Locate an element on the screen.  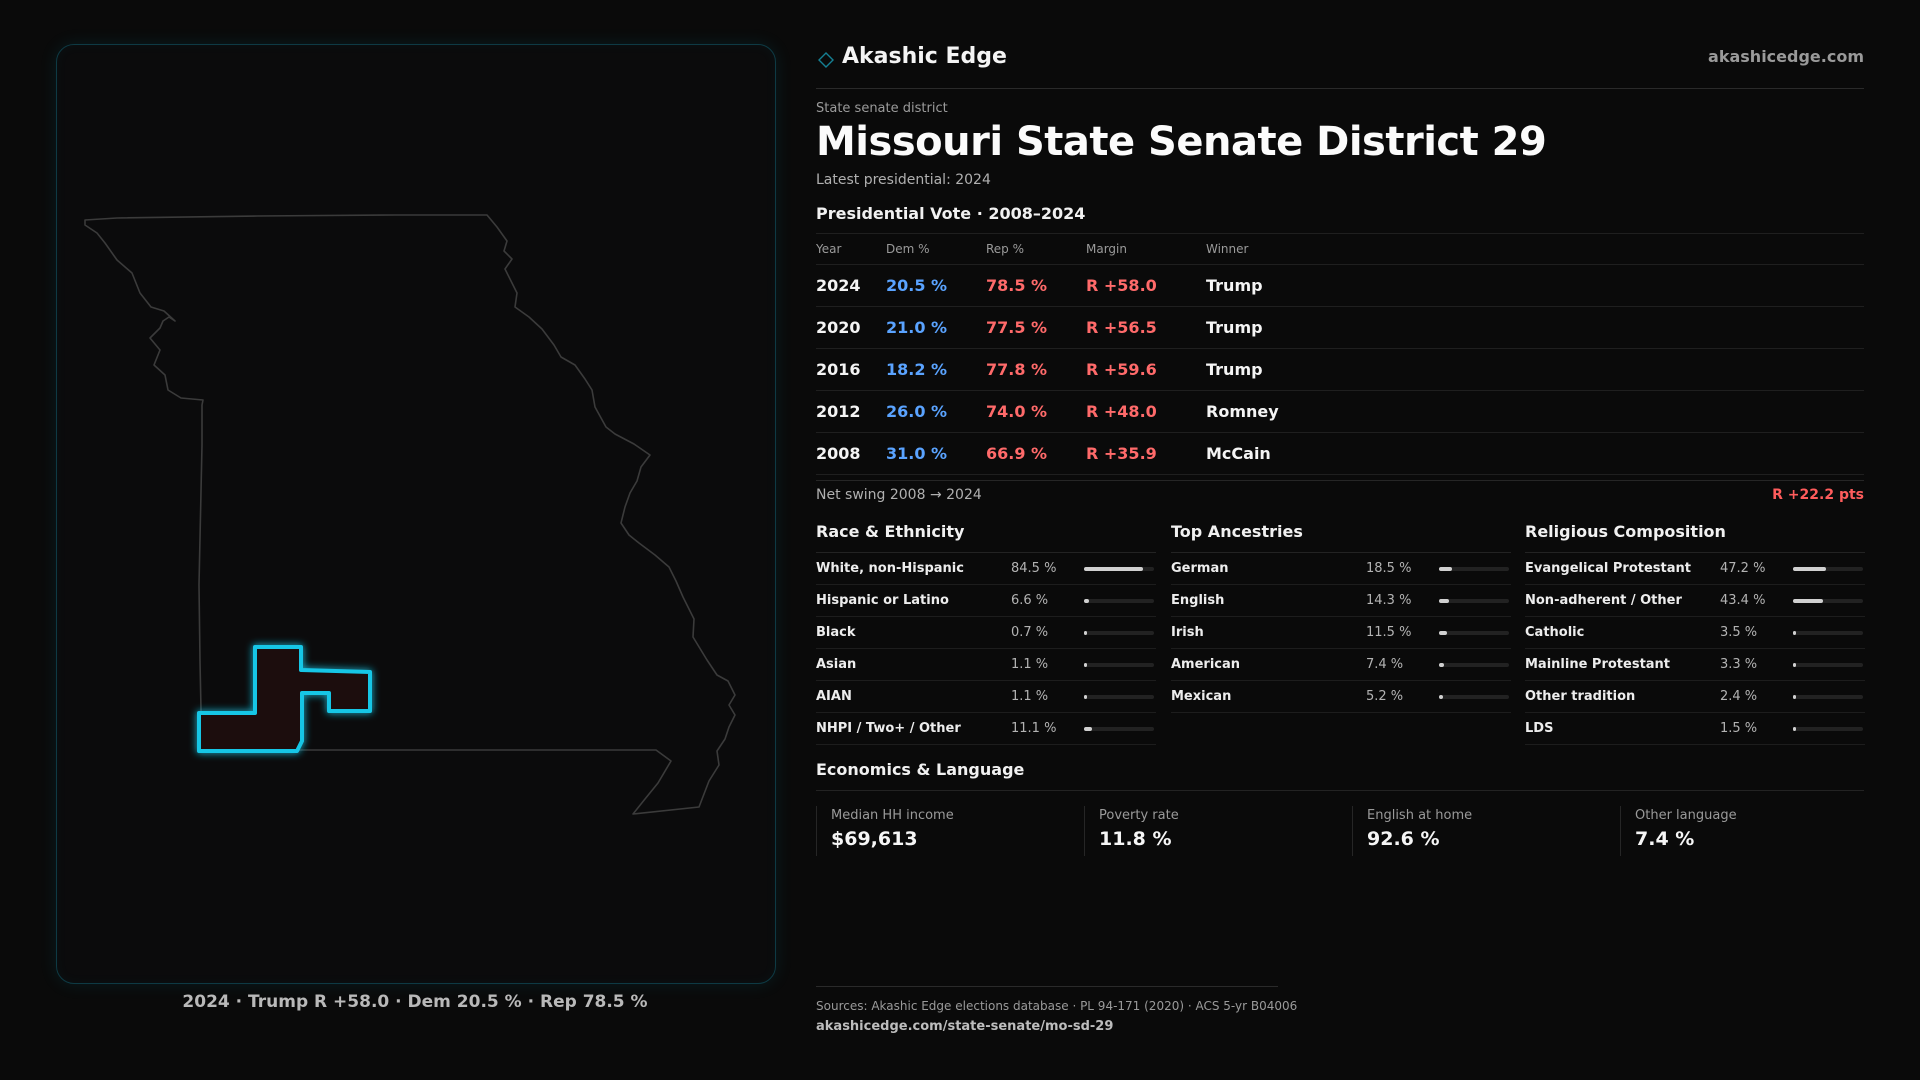
item-label: Black is located at coordinates (836, 632).